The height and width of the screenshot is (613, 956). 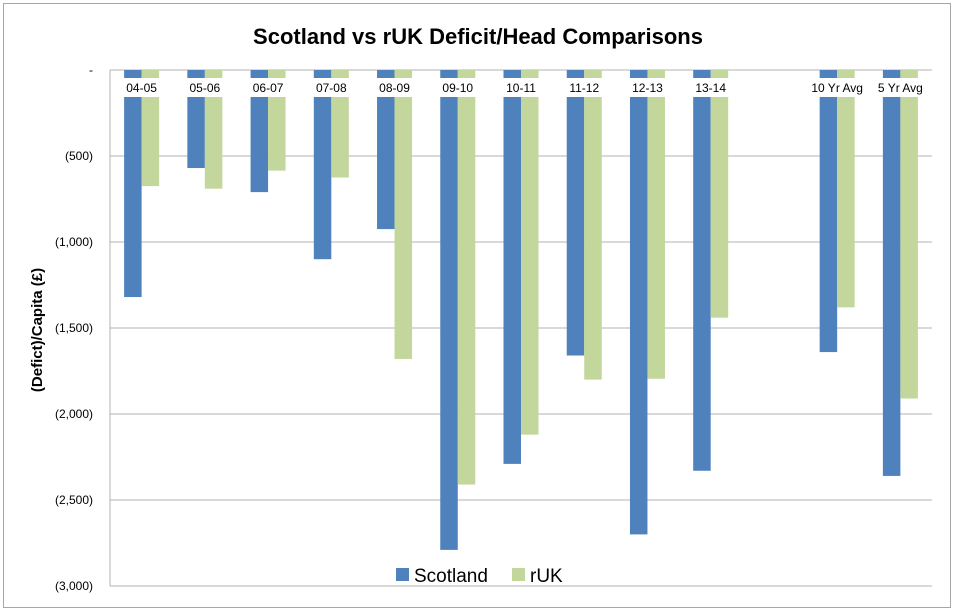 I want to click on y-tick-label: (2,000), so click(x=74, y=414).